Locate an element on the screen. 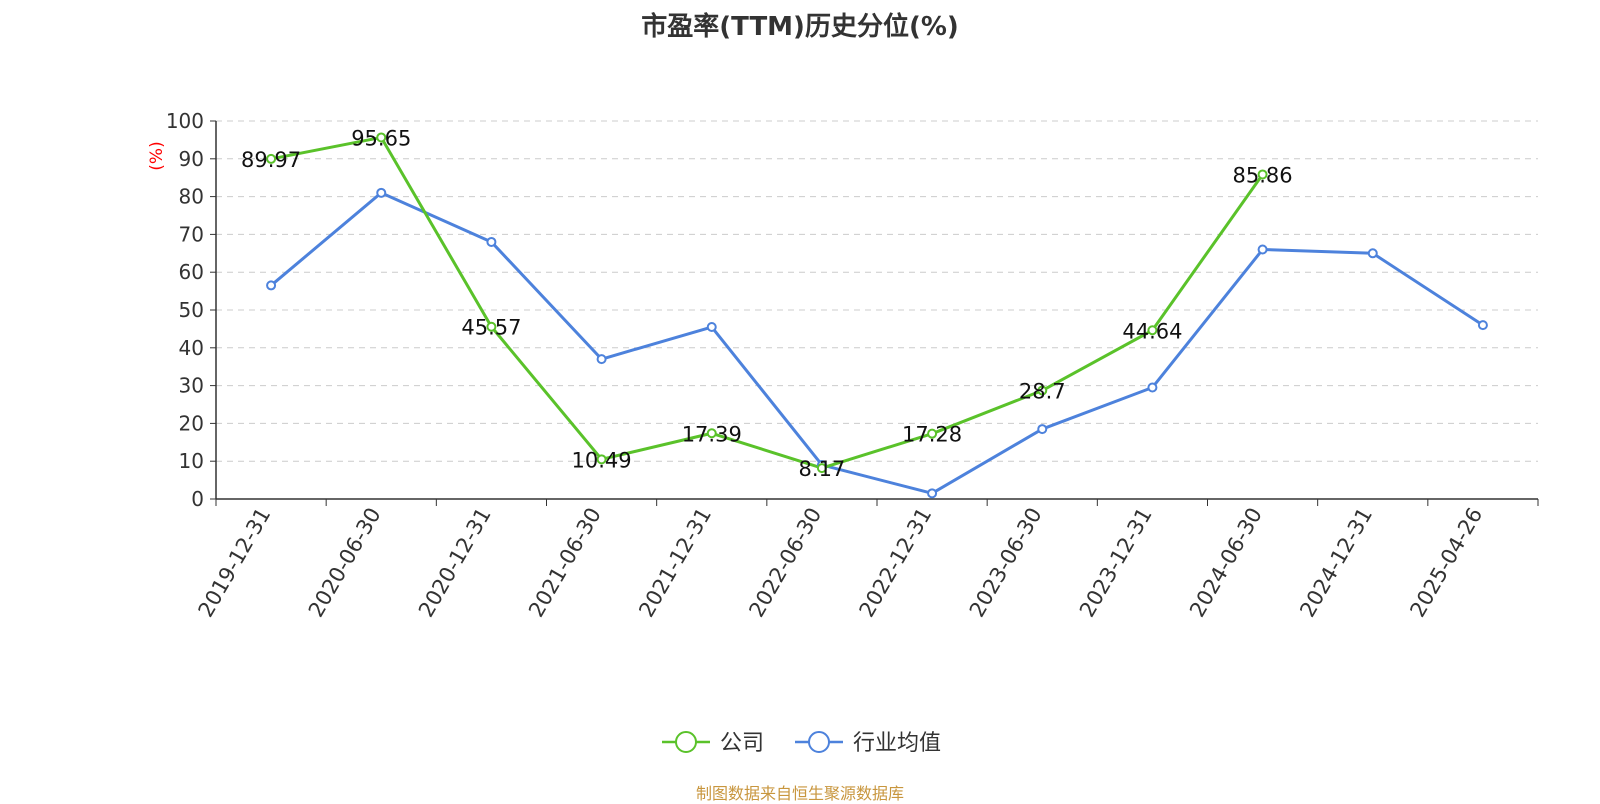  data-label: 10.49 is located at coordinates (602, 460).